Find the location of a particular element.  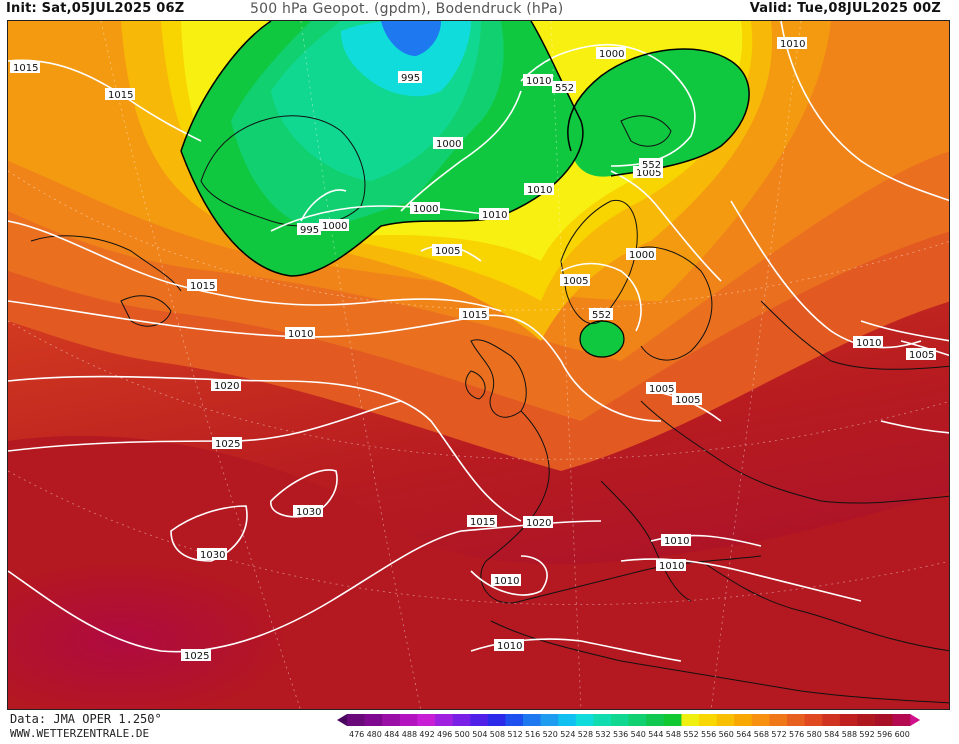

scale-tick-label: 484 is located at coordinates (391, 734).